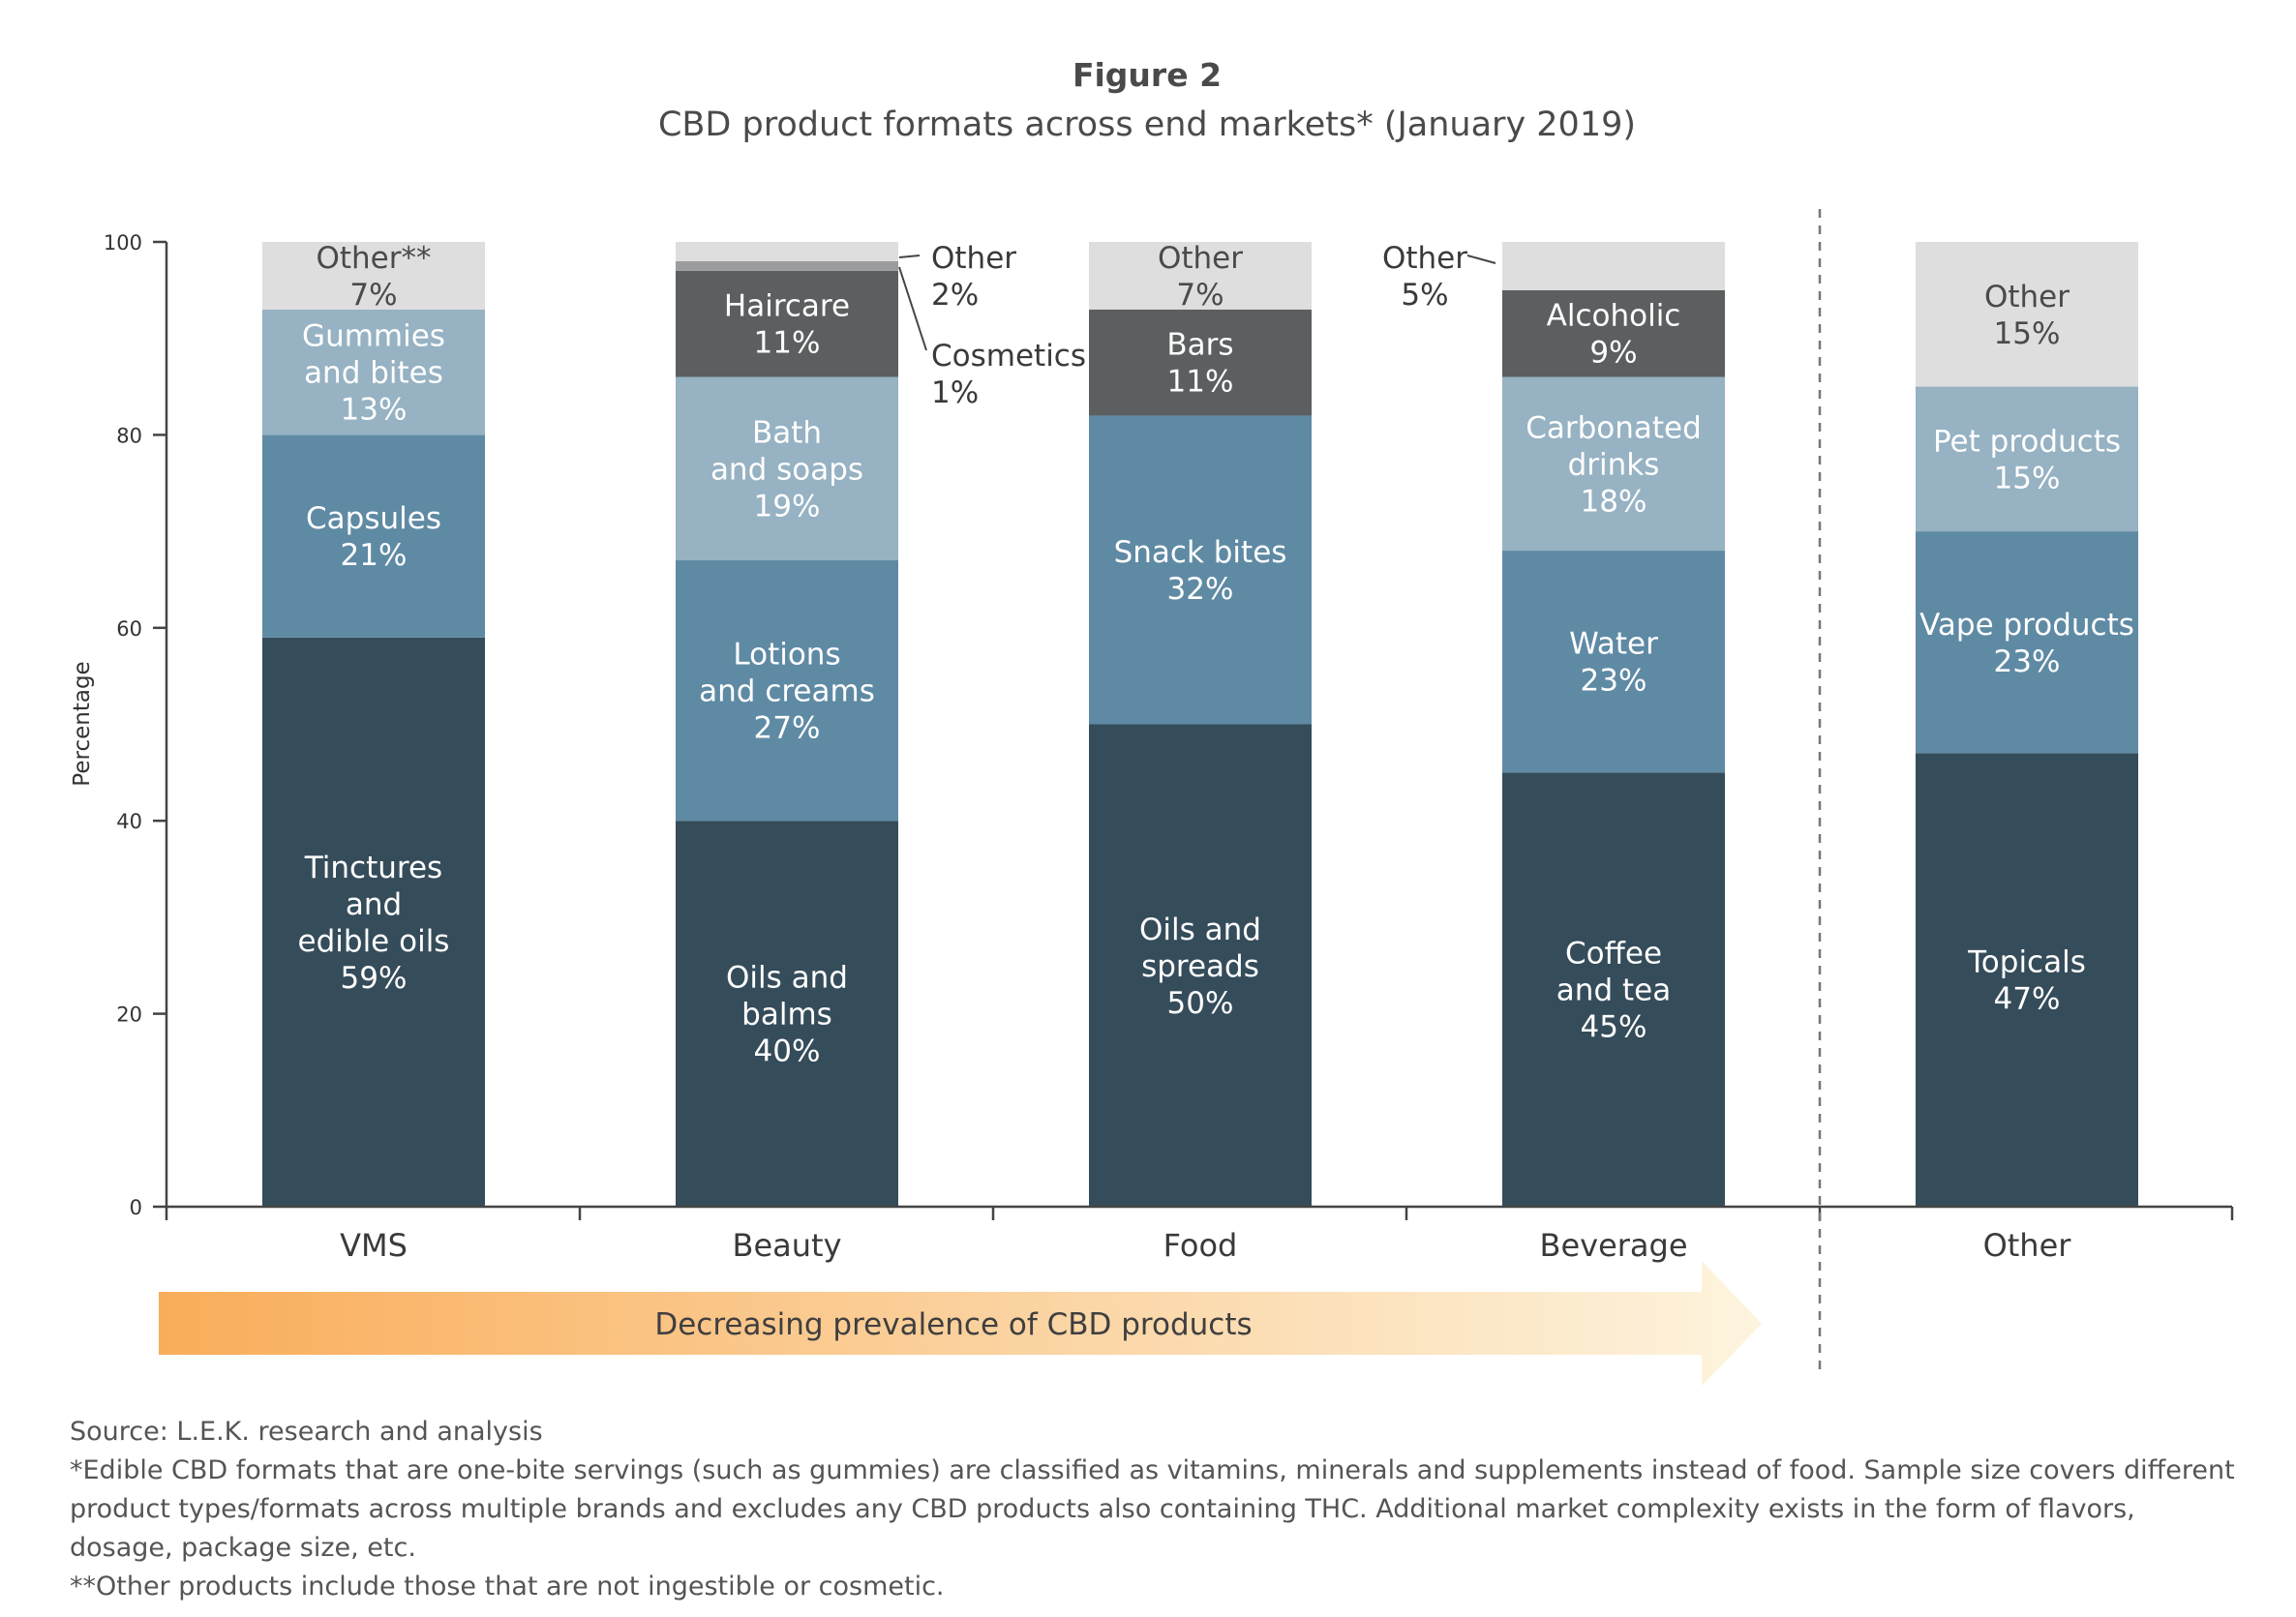 The width and height of the screenshot is (2296, 1617). Describe the element at coordinates (123, 243) in the screenshot. I see `y-tick-label-100: 100` at that location.